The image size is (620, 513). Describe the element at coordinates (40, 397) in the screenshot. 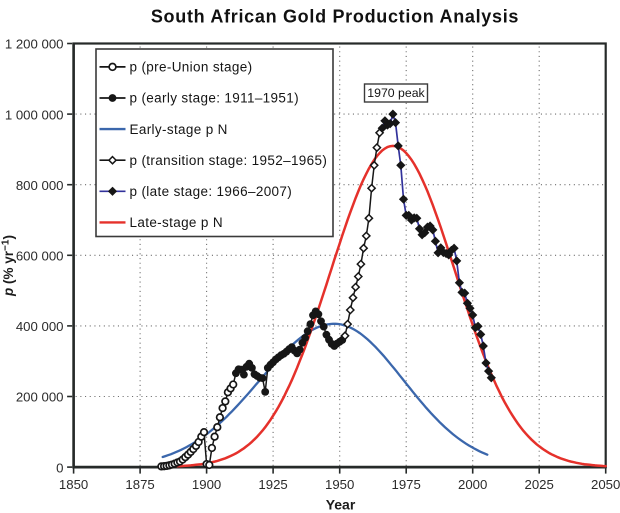

I see `svg-text: 200 000` at that location.